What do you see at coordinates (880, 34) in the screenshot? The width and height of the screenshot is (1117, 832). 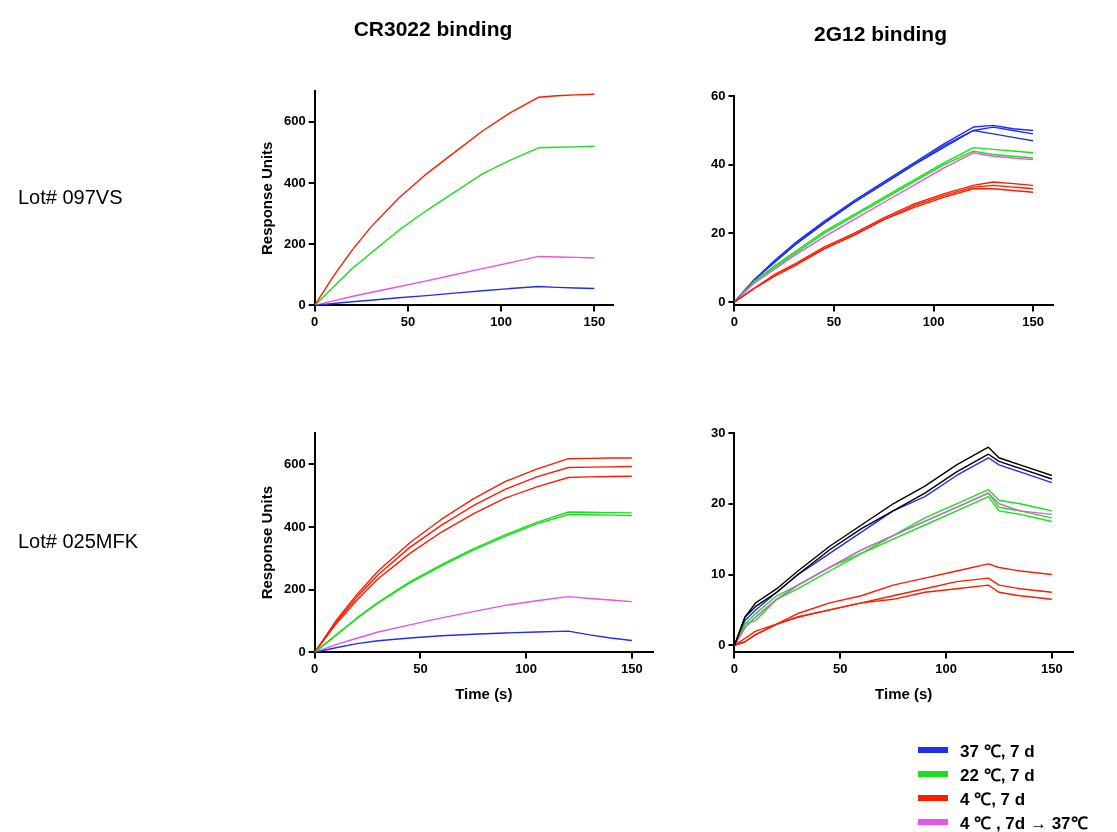 I see `chart-title: 2G12 binding` at bounding box center [880, 34].